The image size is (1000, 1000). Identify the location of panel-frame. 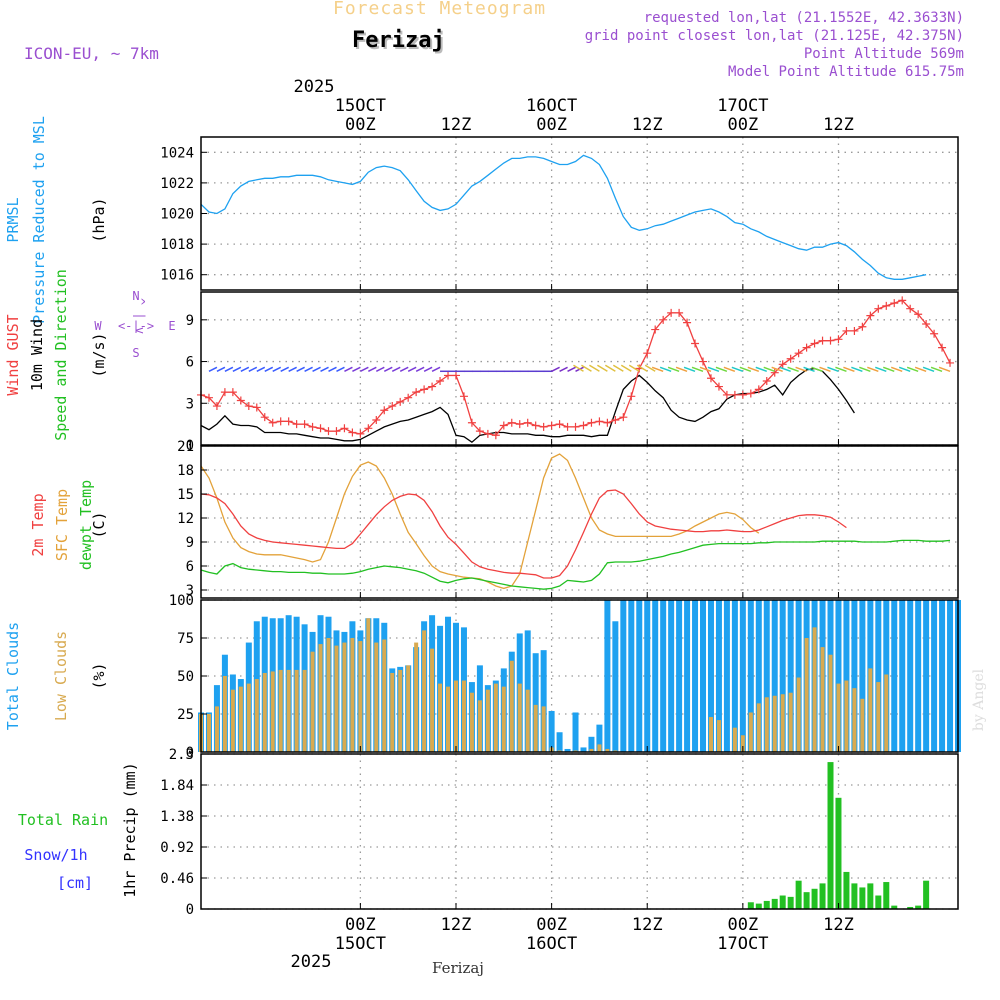
(579, 522).